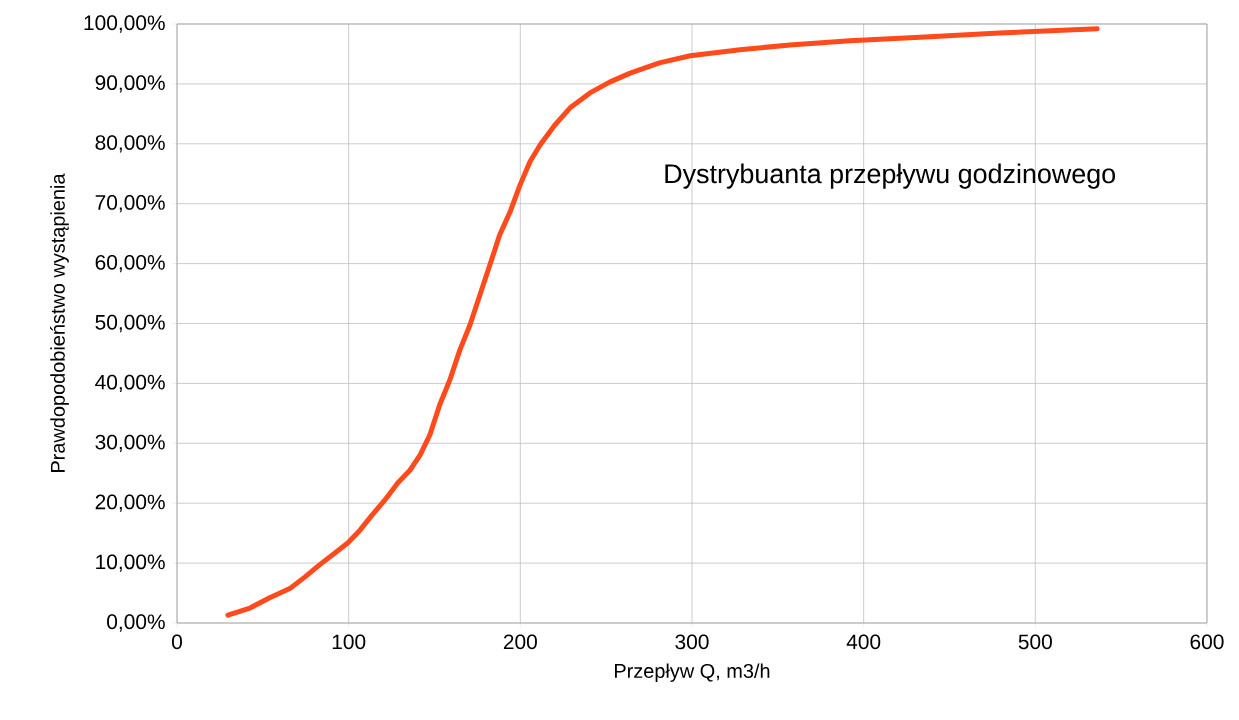  I want to click on x-tick-label: 100, so click(349, 642).